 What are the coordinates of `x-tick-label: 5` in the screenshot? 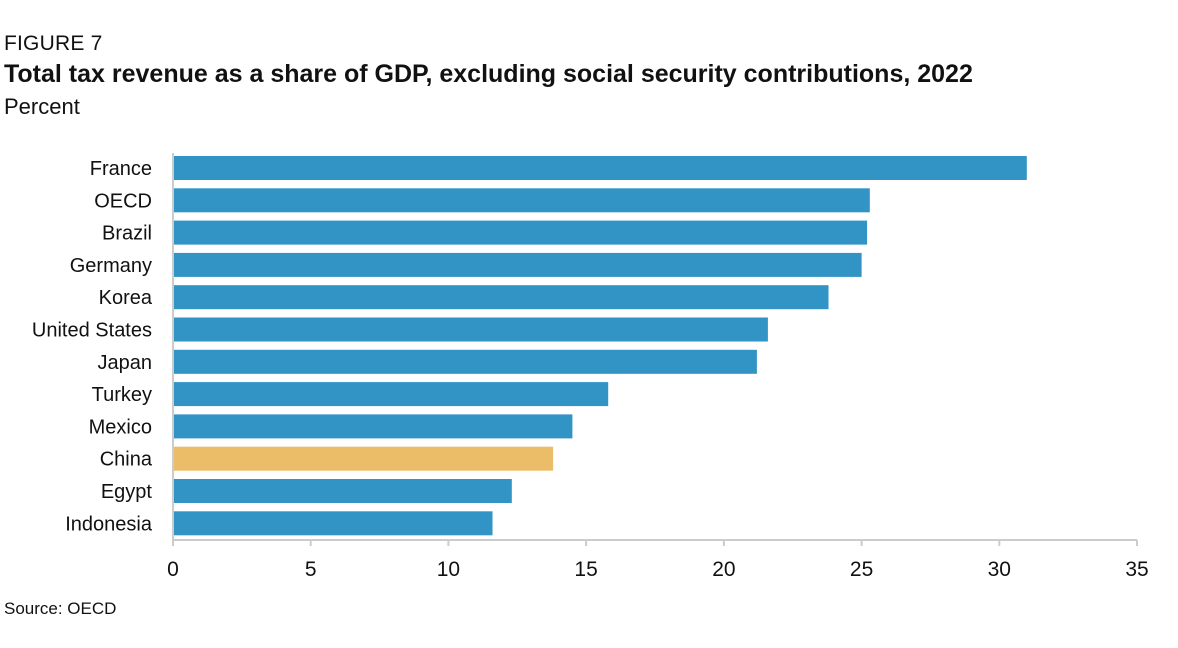 It's located at (311, 569).